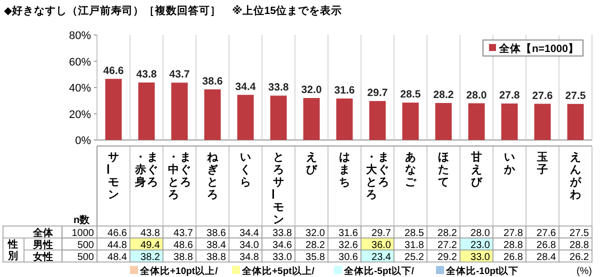 The image size is (600, 277). Describe the element at coordinates (509, 164) in the screenshot. I see `x-tick-label: いか` at that location.